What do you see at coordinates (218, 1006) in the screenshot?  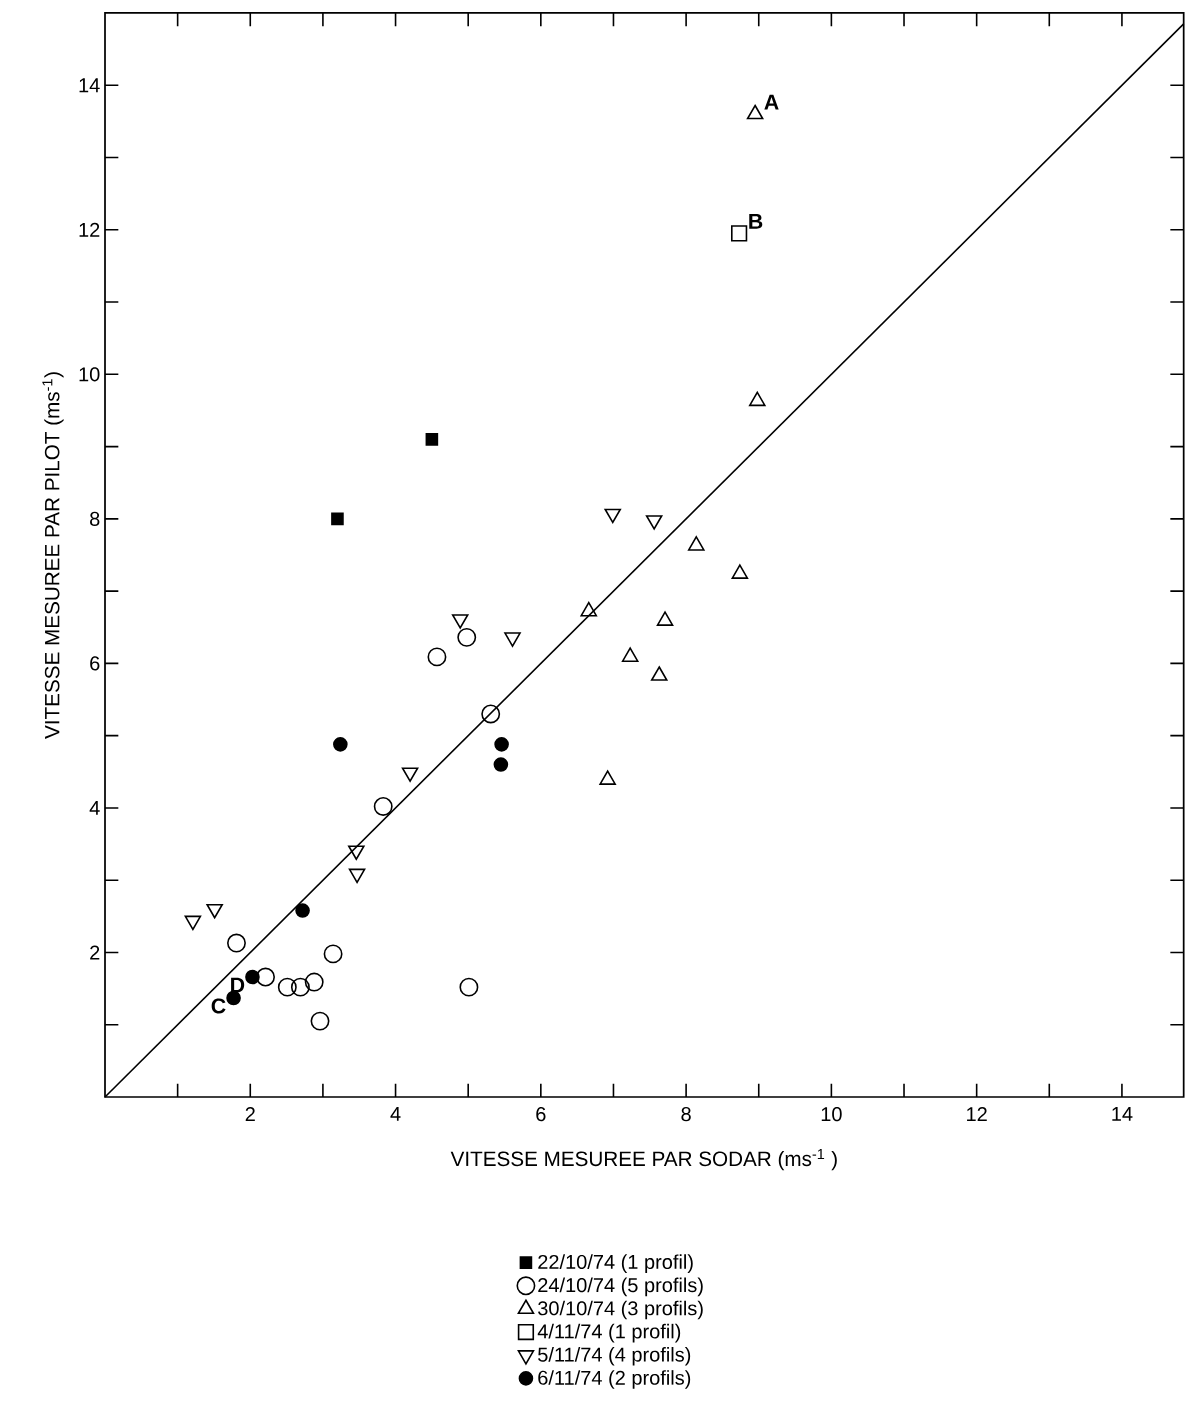 I see `annotation: C` at bounding box center [218, 1006].